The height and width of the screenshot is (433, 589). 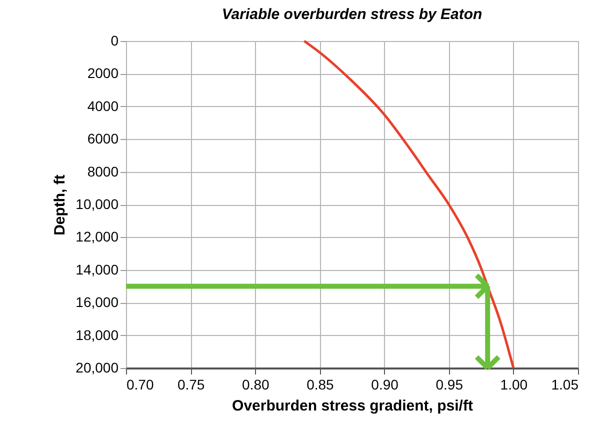 I want to click on x-tick-label: 1.00, so click(x=514, y=384).